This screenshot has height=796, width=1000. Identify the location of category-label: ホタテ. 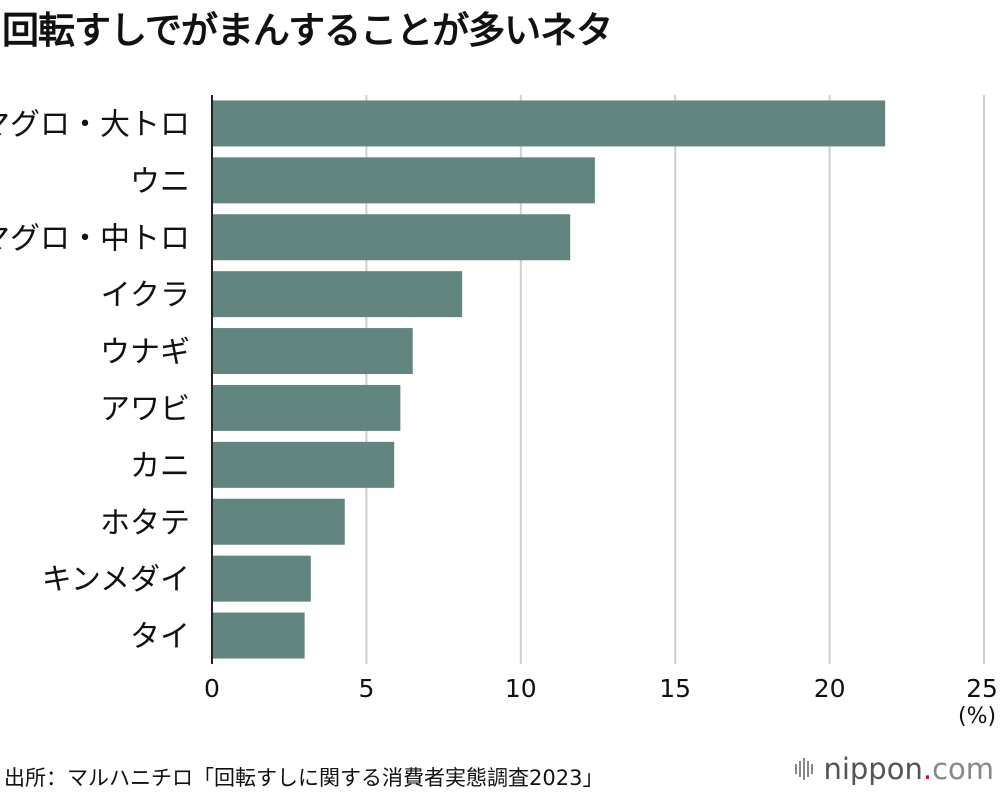
(145, 523).